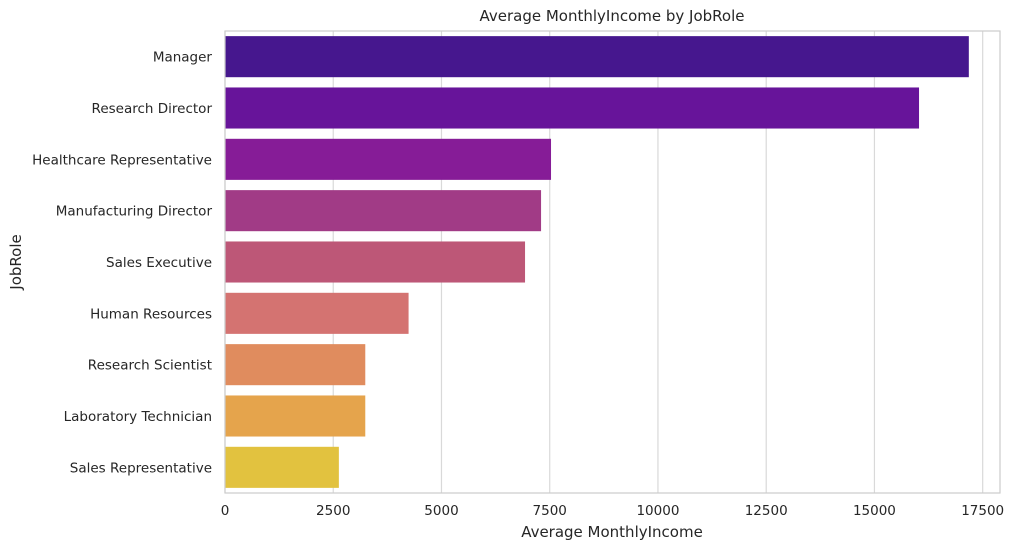 The image size is (1009, 550). Describe the element at coordinates (183, 58) in the screenshot. I see `y-tick-label: Manager` at that location.